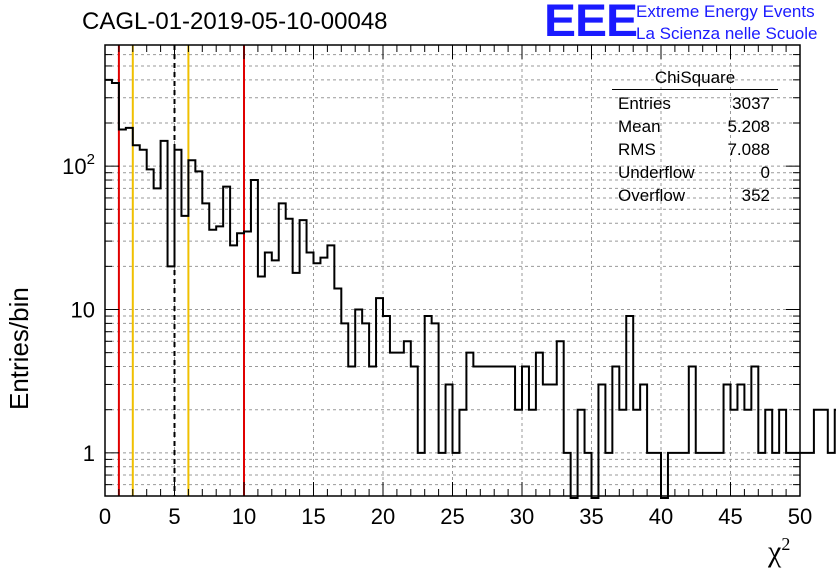  What do you see at coordinates (765, 172) in the screenshot?
I see `stats-value: 0` at bounding box center [765, 172].